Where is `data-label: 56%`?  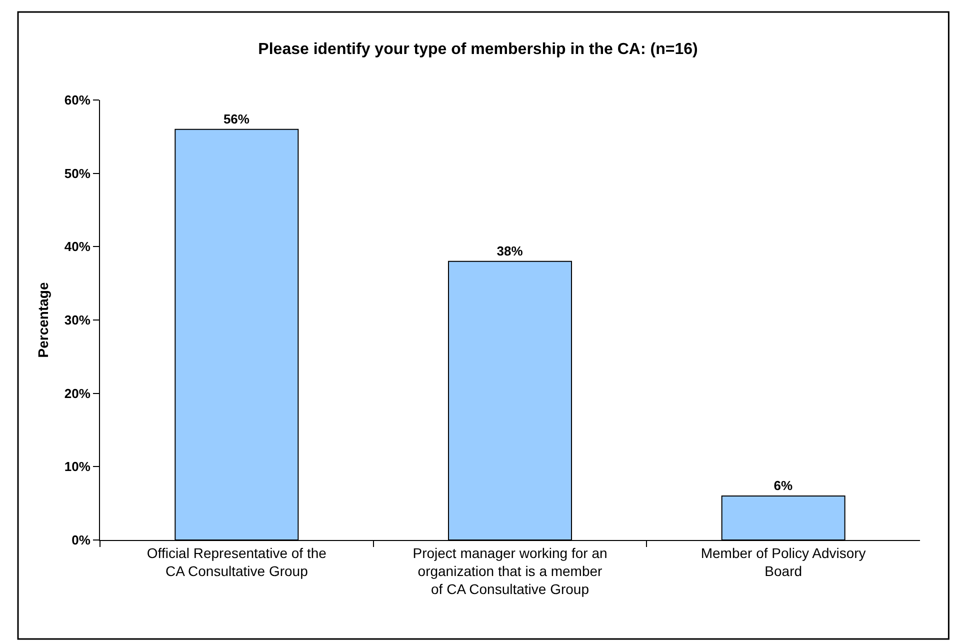
data-label: 56% is located at coordinates (236, 118).